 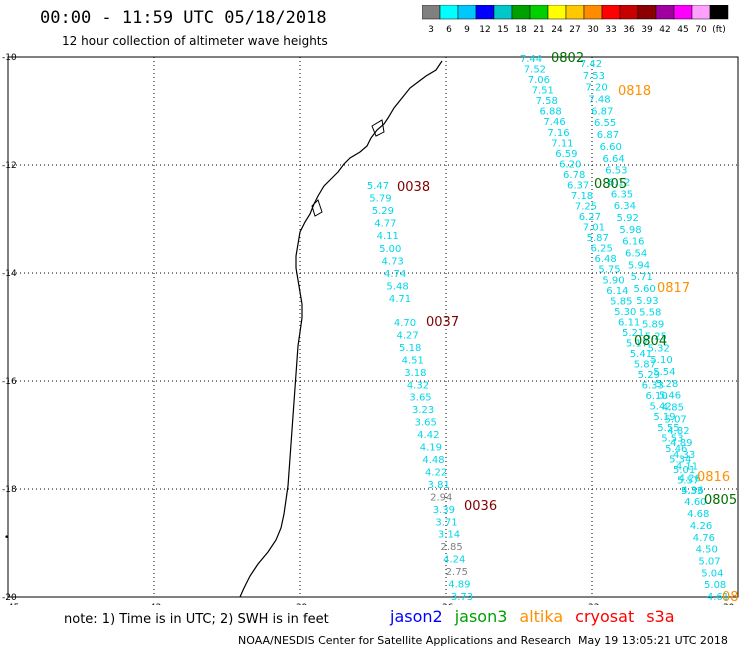 What do you see at coordinates (538, 30) in the screenshot?
I see `color-scale-label: 21` at bounding box center [538, 30].